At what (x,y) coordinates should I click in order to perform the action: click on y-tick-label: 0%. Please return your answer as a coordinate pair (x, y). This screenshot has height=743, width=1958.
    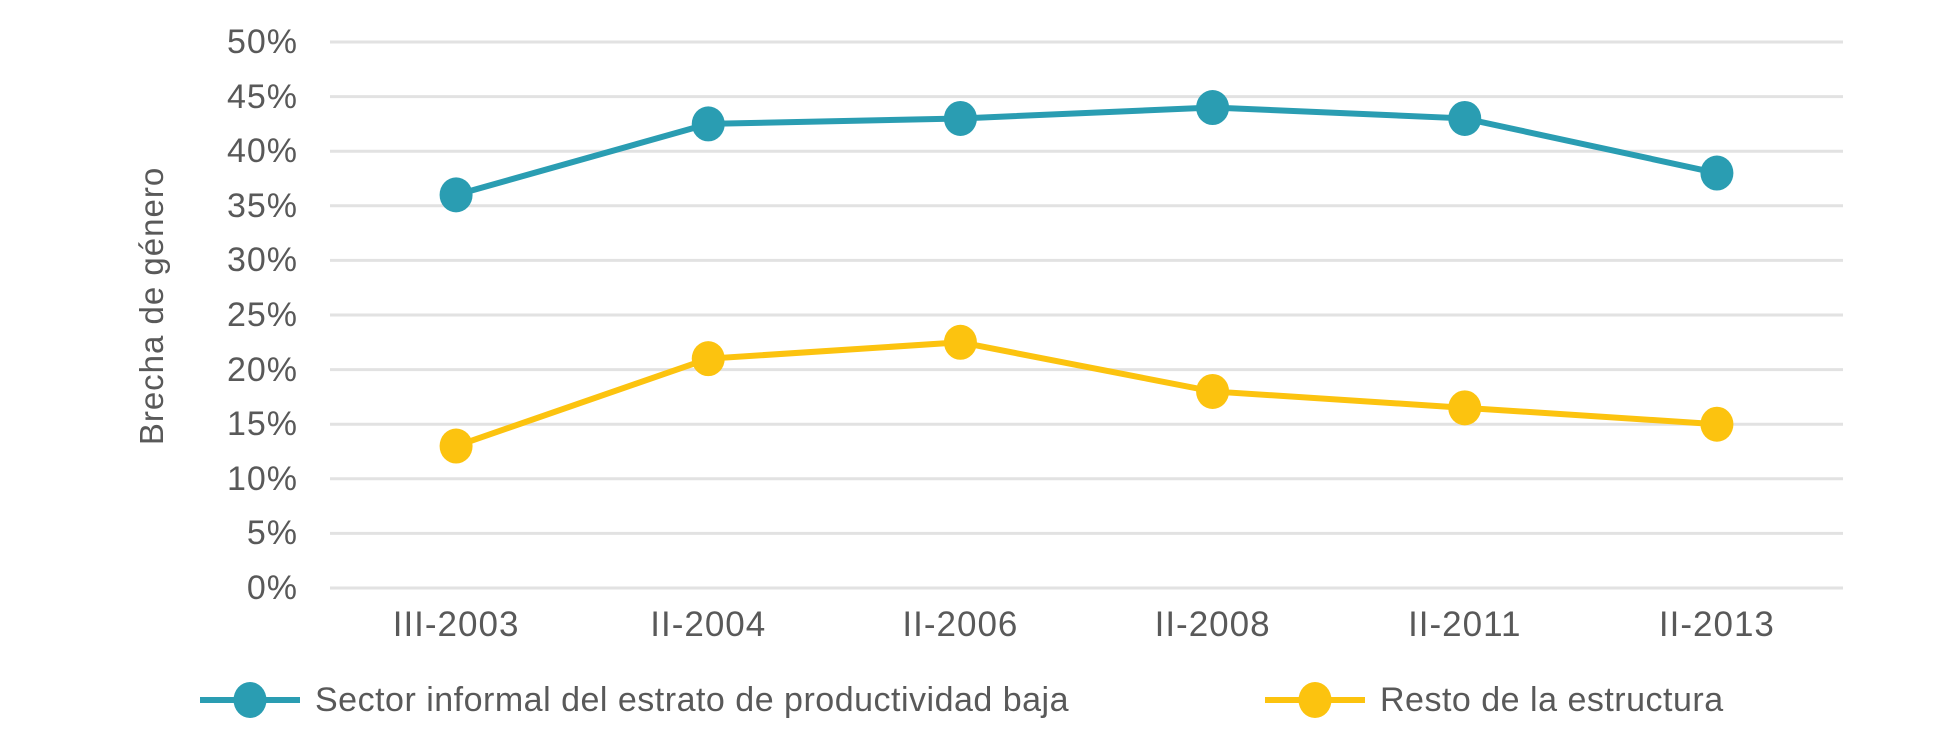
    Looking at the image, I should click on (272, 588).